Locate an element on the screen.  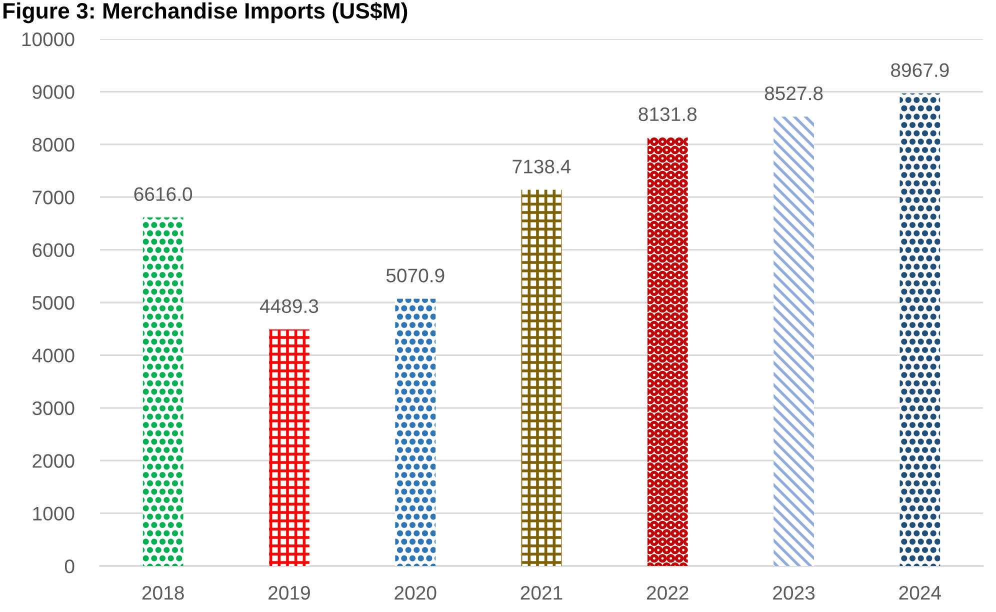
x-tick-label: 2023 is located at coordinates (794, 593).